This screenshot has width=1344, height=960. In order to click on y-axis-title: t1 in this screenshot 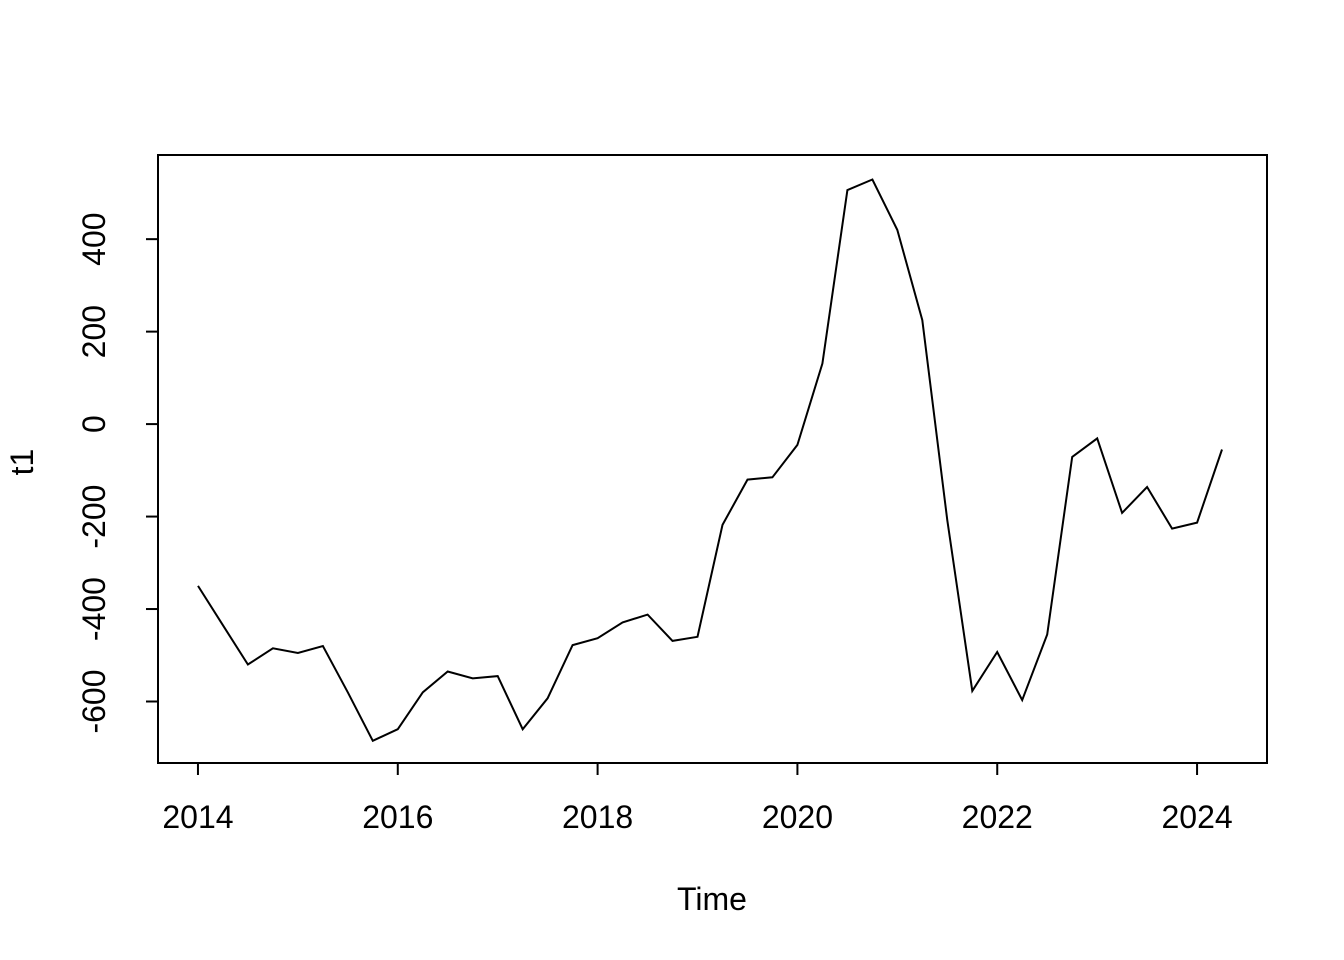, I will do `click(22, 462)`.